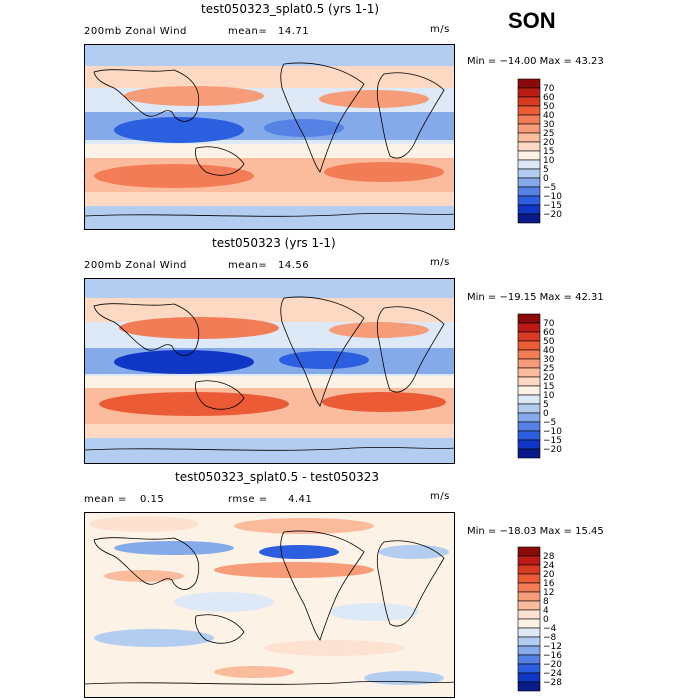  What do you see at coordinates (550, 629) in the screenshot?
I see `colorbar-tick-label: −4` at bounding box center [550, 629].